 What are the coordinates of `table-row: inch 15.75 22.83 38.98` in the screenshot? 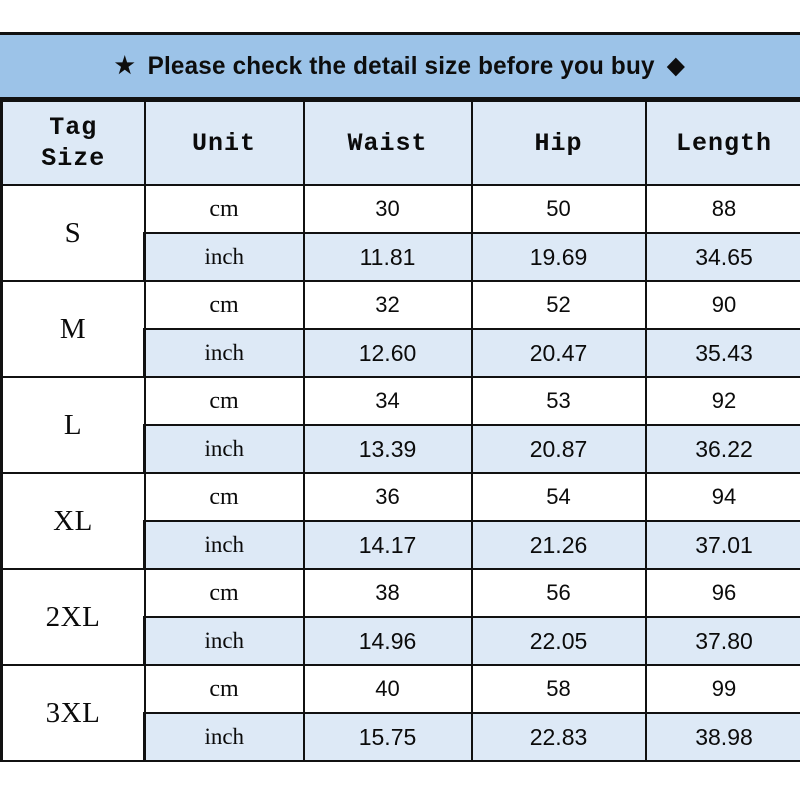 It's located at (401, 737).